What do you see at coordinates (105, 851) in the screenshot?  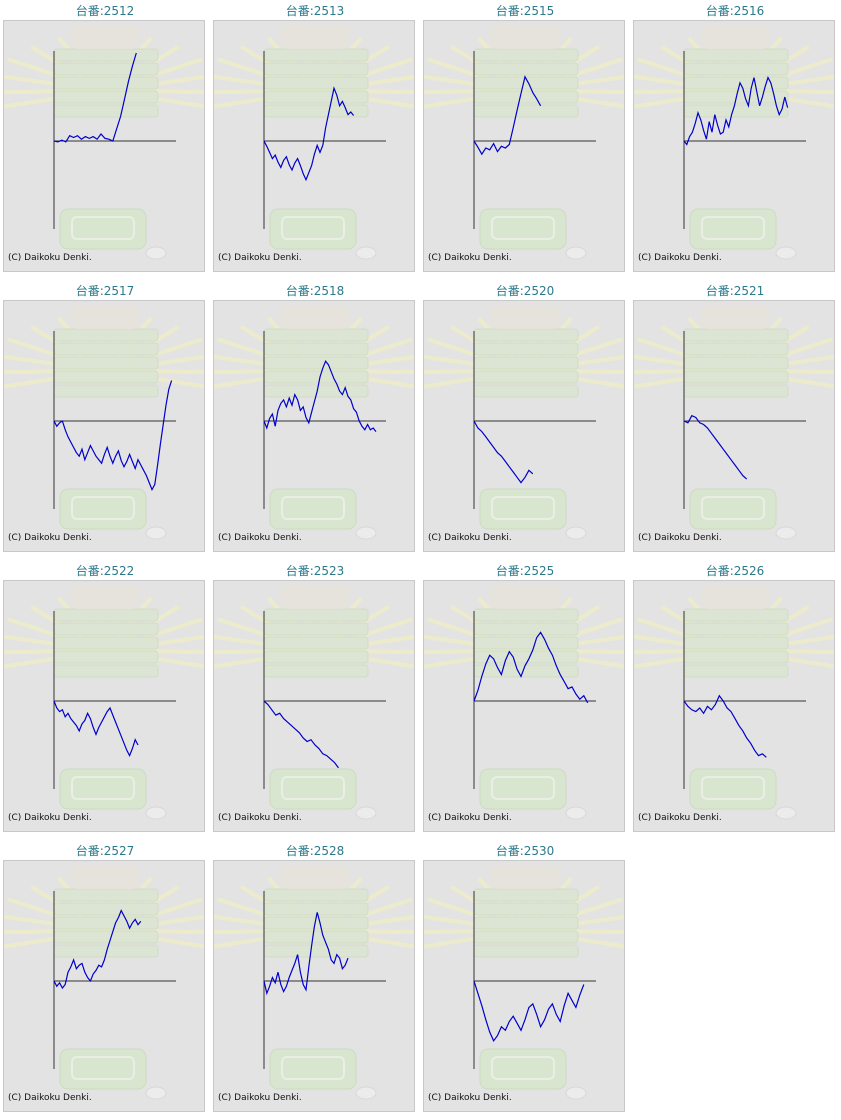 I see `chart-title: 台番:2527` at bounding box center [105, 851].